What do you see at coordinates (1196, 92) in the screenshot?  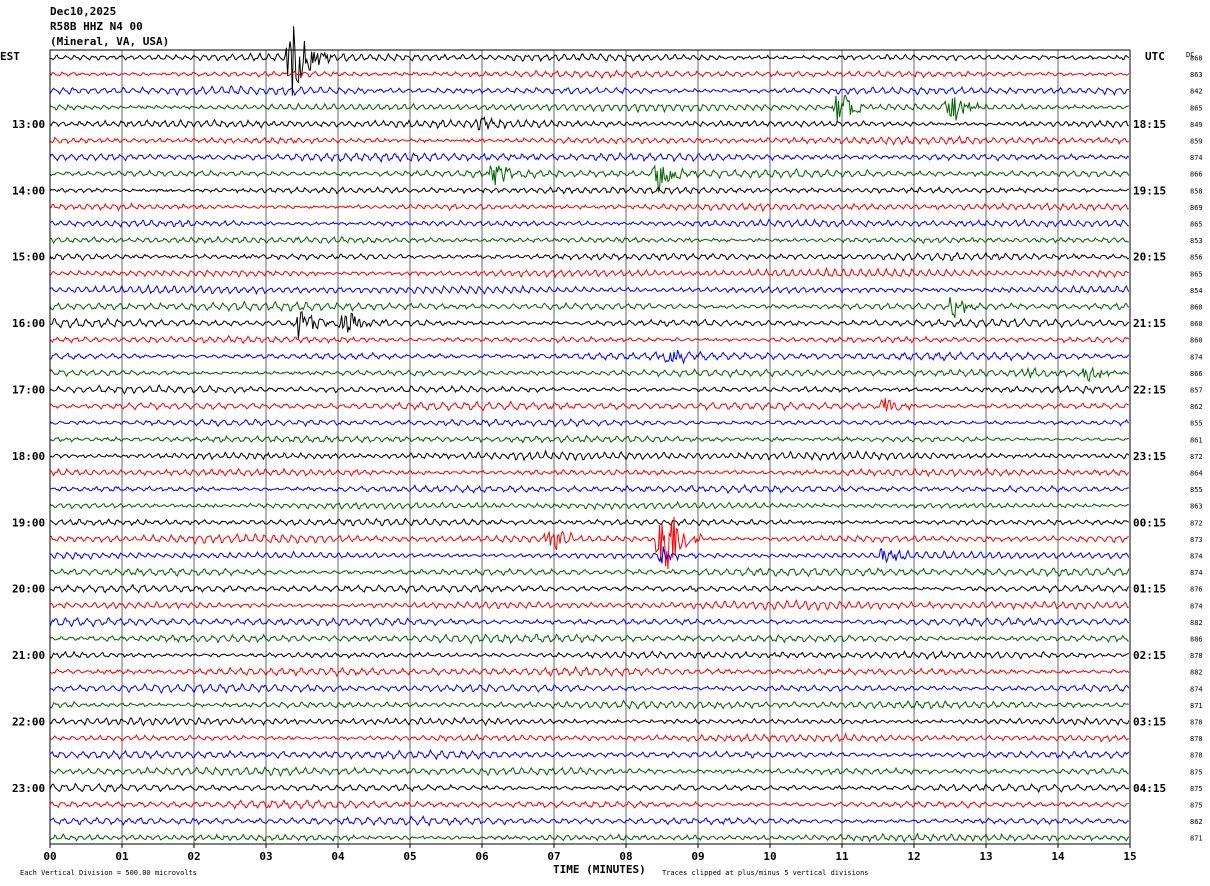 I see `dc-offset-label: 842` at bounding box center [1196, 92].